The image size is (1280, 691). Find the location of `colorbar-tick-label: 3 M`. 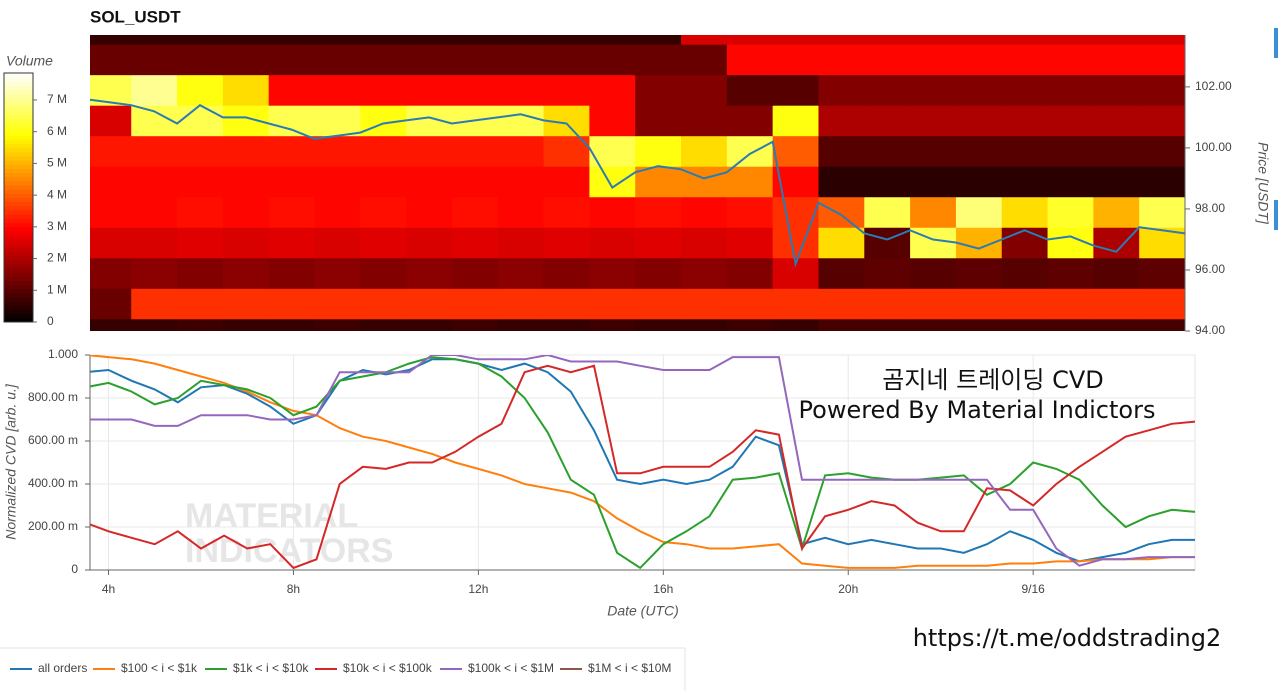

colorbar-tick-label: 3 M is located at coordinates (57, 226).